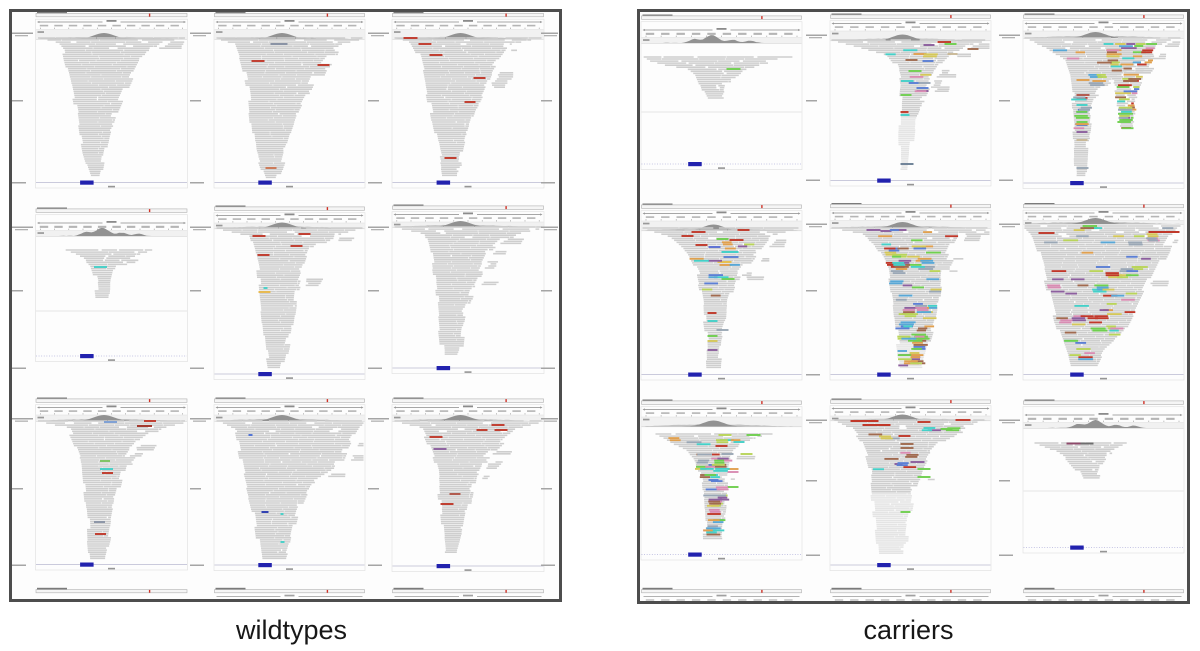  What do you see at coordinates (908, 630) in the screenshot?
I see `svg-text: carriers` at bounding box center [908, 630].